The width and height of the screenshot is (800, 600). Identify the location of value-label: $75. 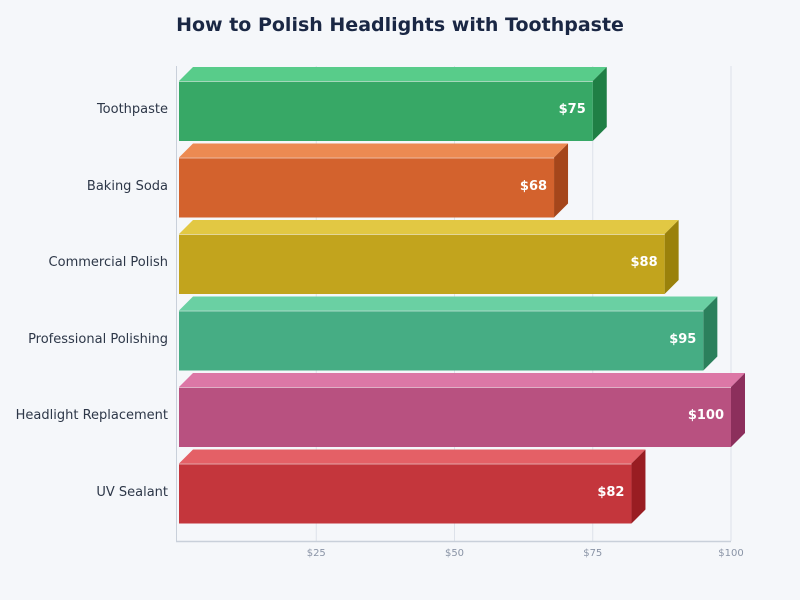
(572, 109).